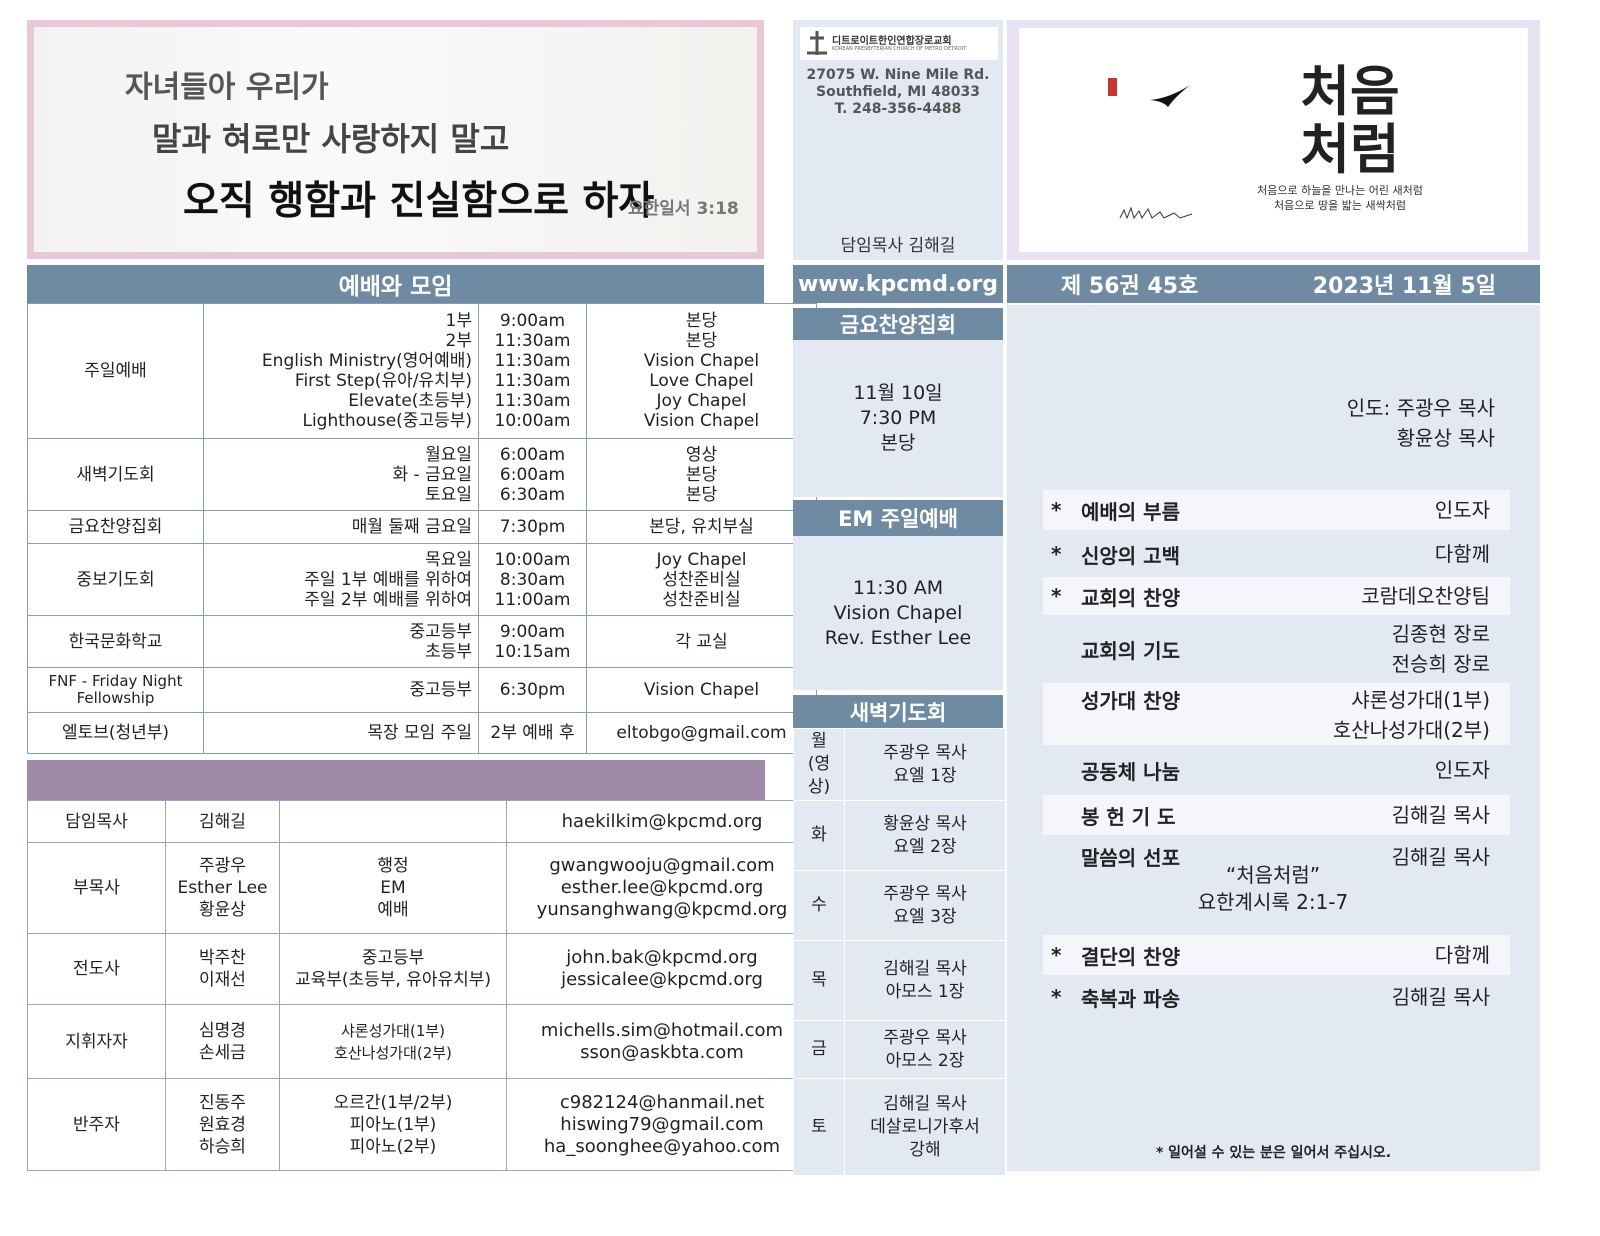 Image resolution: width=1600 pixels, height=1236 pixels. Describe the element at coordinates (701, 579) in the screenshot. I see `worship-cell: Joy Chapel 성찬준비실 성찬준비실` at that location.